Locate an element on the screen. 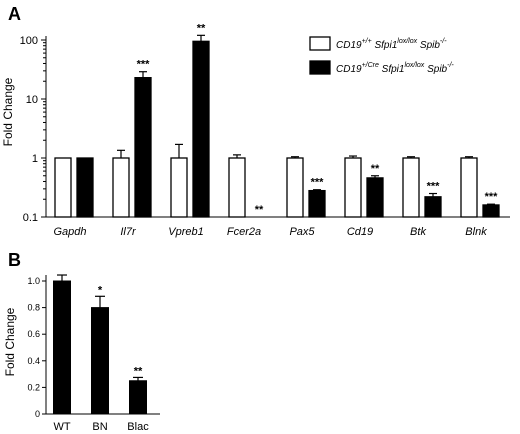  panel-a-ytick-label: 0.1 is located at coordinates (30, 218).